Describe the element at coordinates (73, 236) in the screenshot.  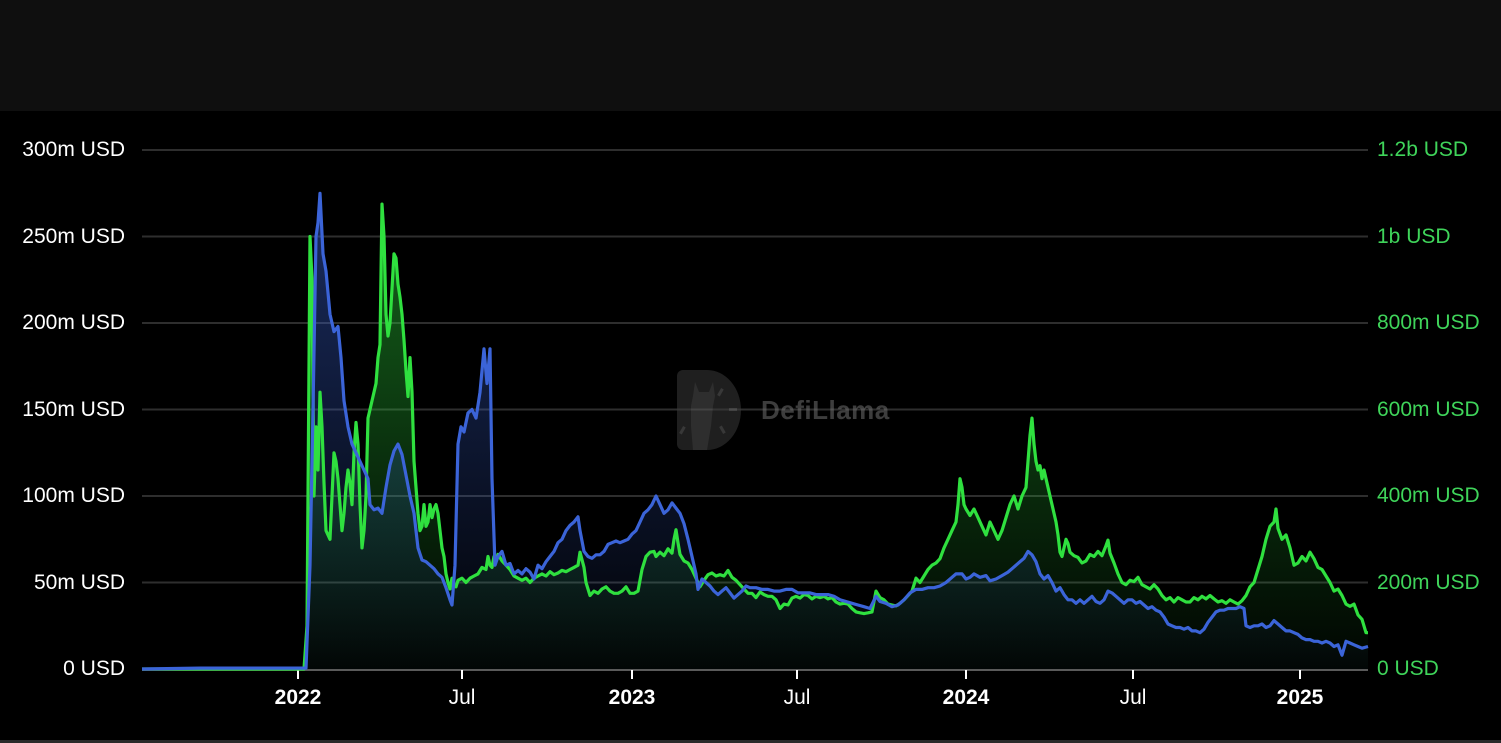
I see `left-axis-tick-label: 250m USD` at that location.